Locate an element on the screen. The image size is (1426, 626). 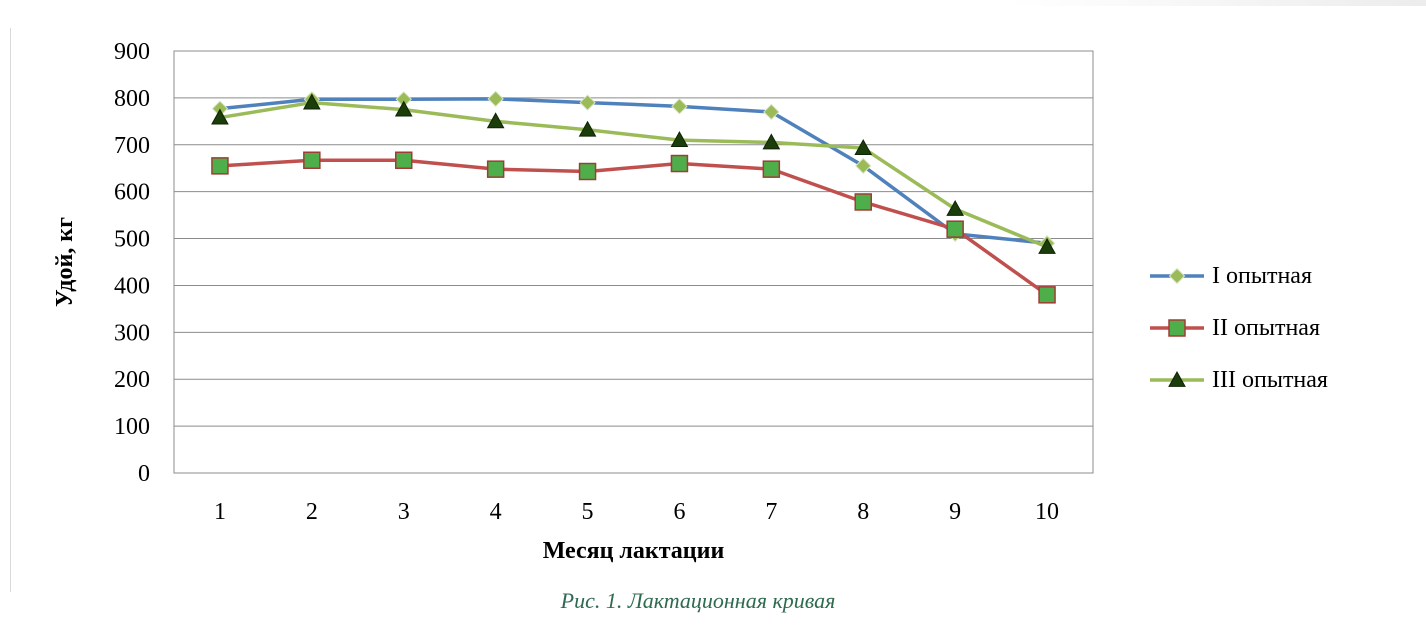
x-tick-label: 6 is located at coordinates (679, 512).